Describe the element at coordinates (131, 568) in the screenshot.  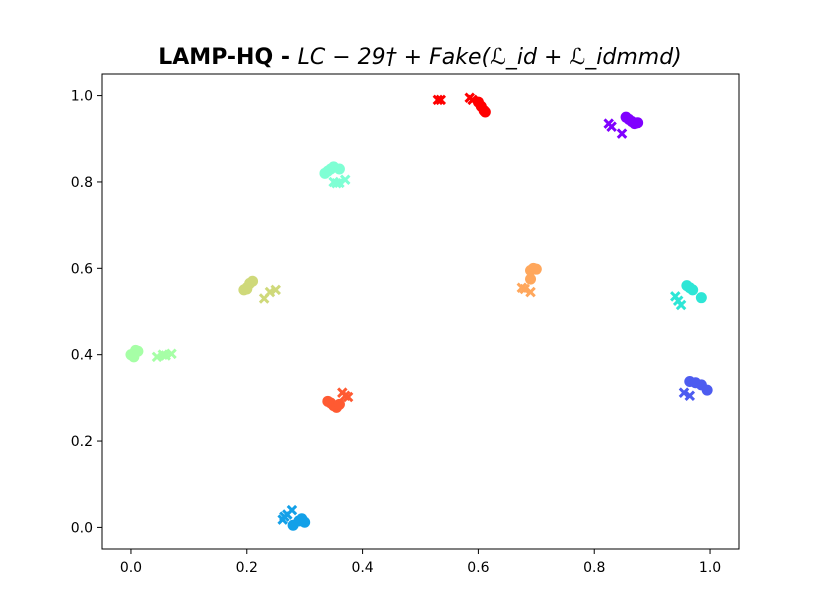
I see `x-tick-label: 0.0` at that location.